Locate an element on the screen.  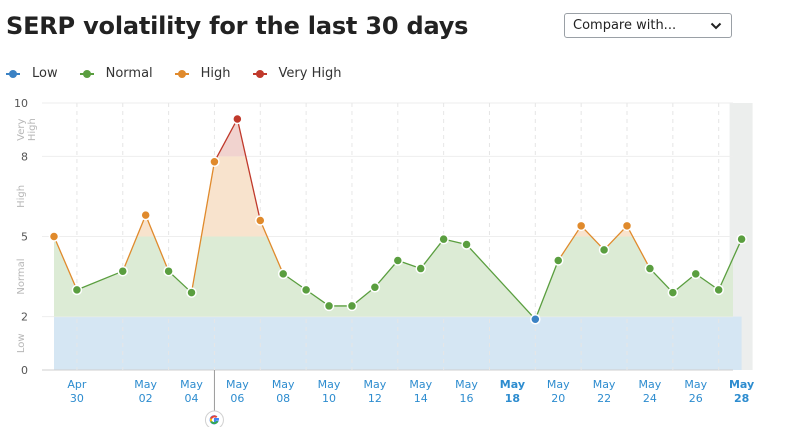
legend-marker-high-icon is located at coordinates (181, 73).